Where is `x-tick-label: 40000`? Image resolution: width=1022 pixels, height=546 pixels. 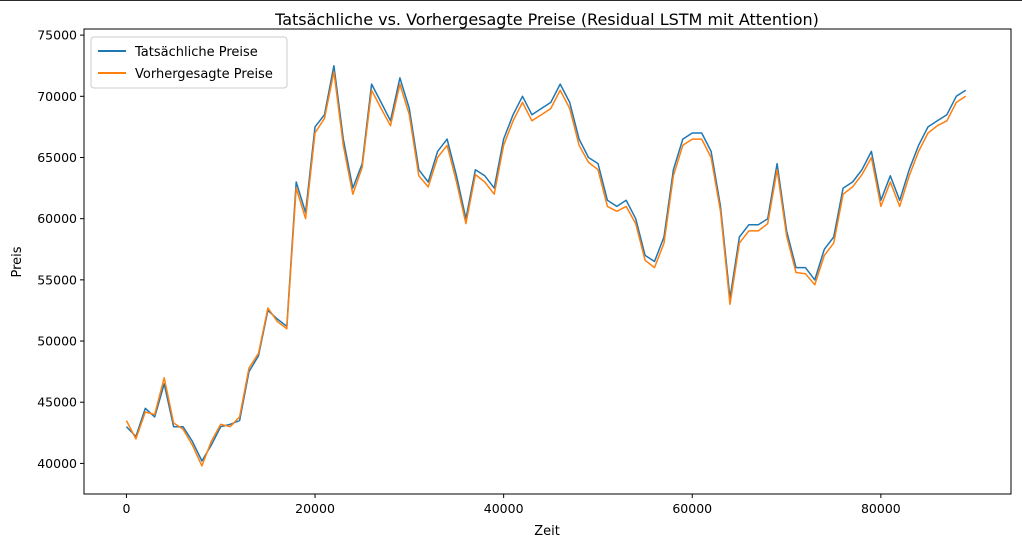
x-tick-label: 40000 is located at coordinates (504, 508).